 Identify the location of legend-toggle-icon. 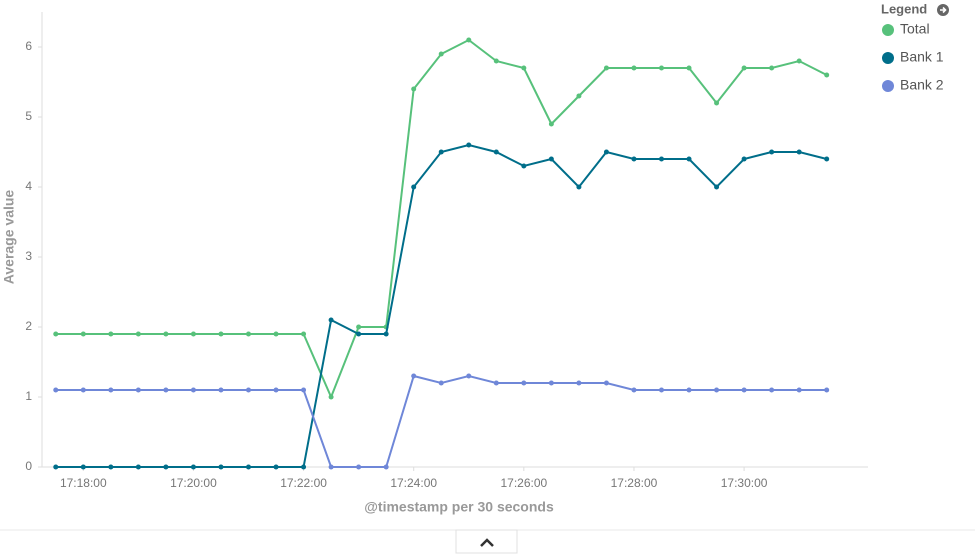
(943, 10).